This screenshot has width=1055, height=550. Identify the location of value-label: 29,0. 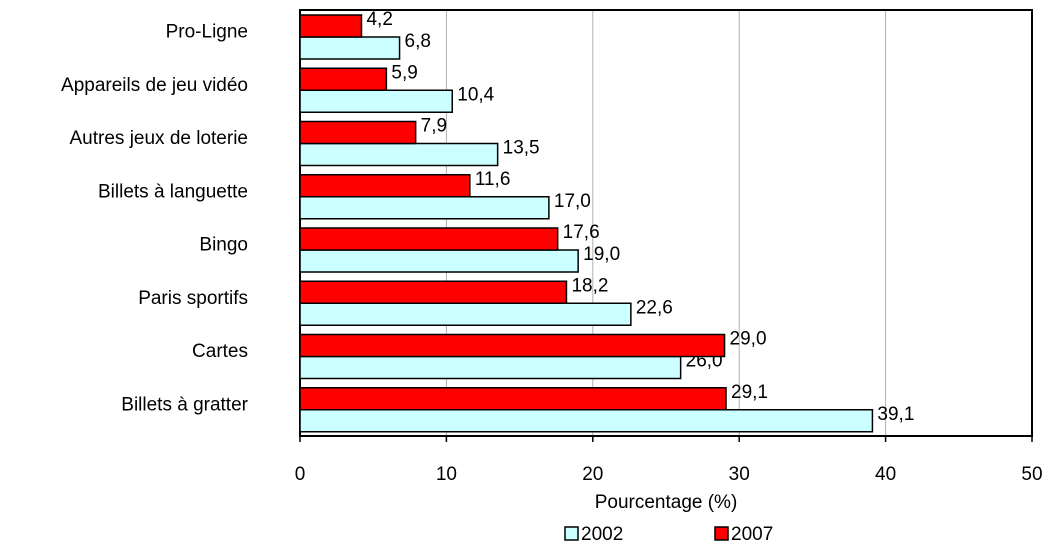
(748, 339).